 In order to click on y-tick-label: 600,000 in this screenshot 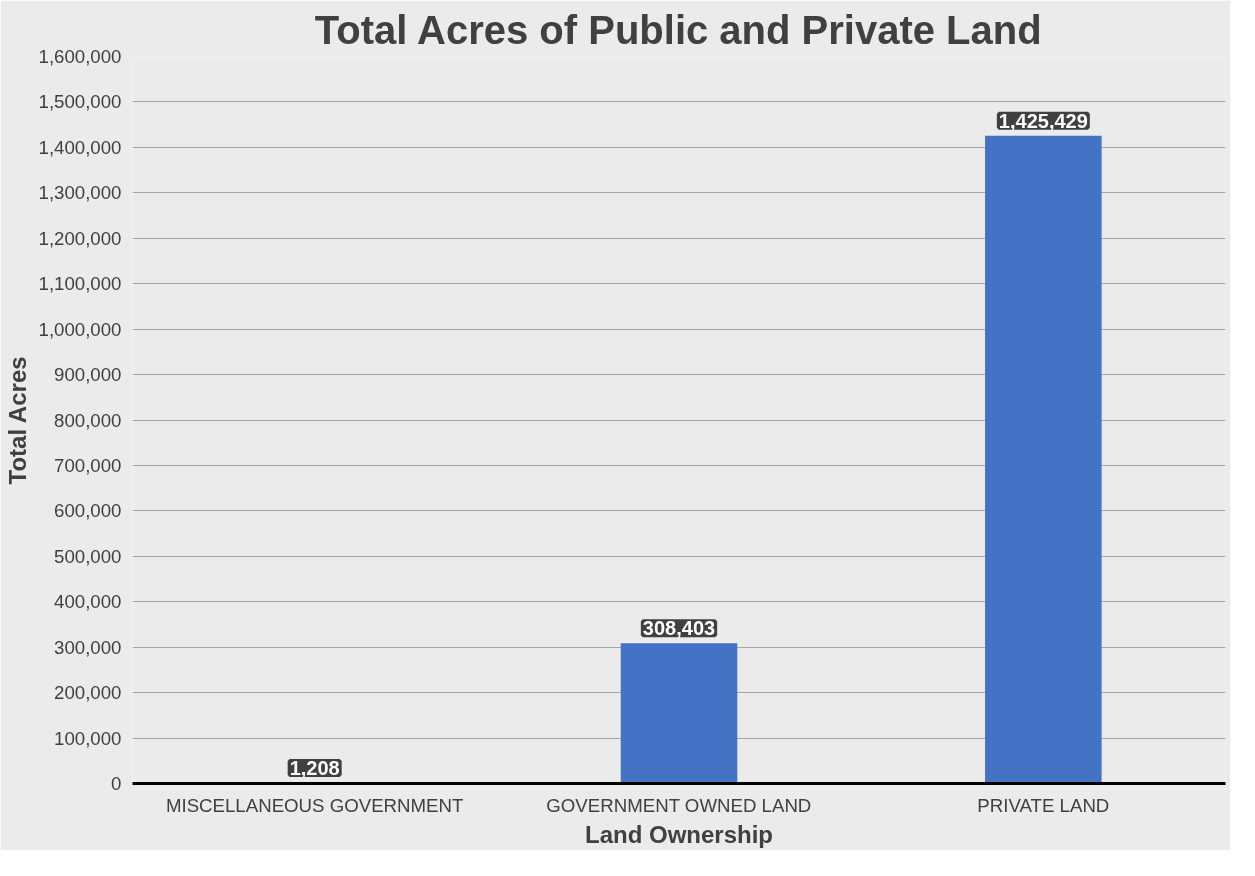, I will do `click(88, 511)`.